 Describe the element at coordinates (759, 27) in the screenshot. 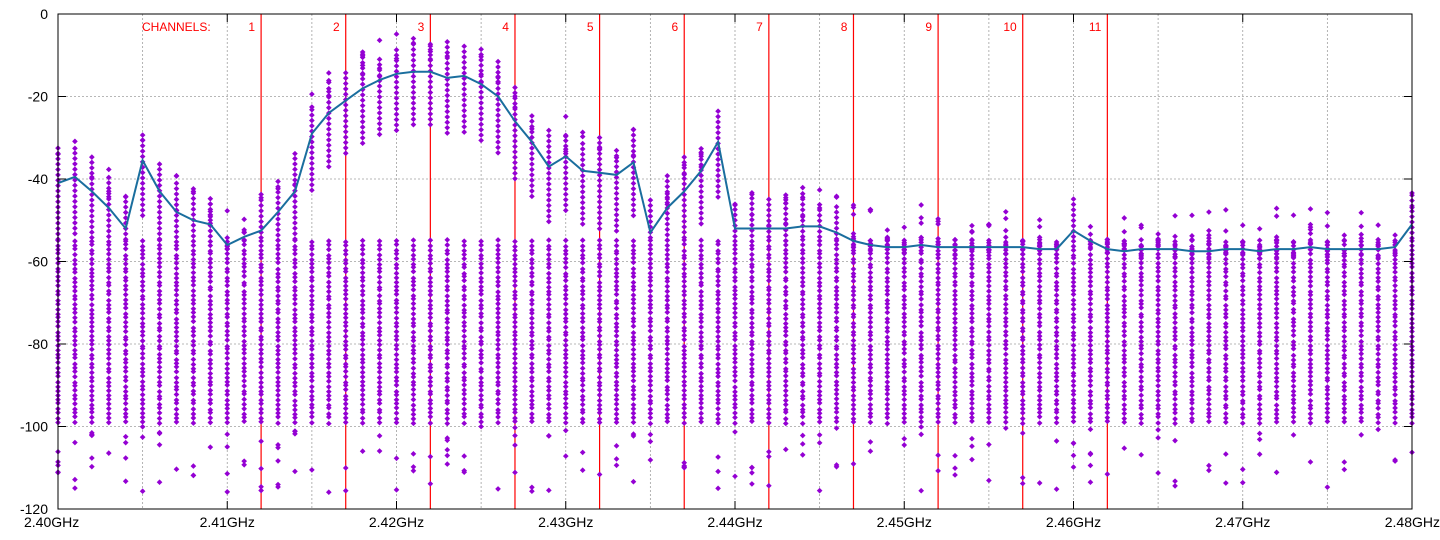

I see `channel-label-7: 7` at that location.